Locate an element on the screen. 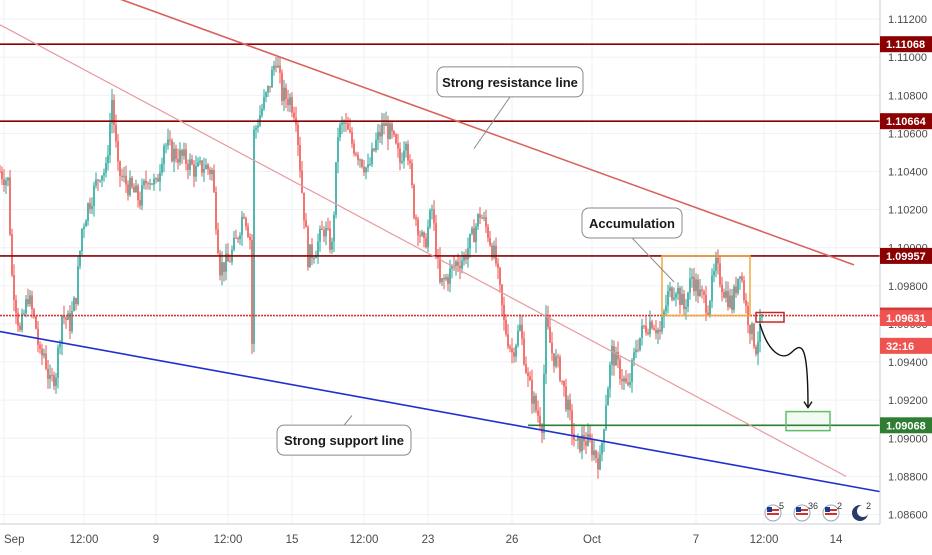 The height and width of the screenshot is (555, 932). x-tick-label: 23 is located at coordinates (428, 540).